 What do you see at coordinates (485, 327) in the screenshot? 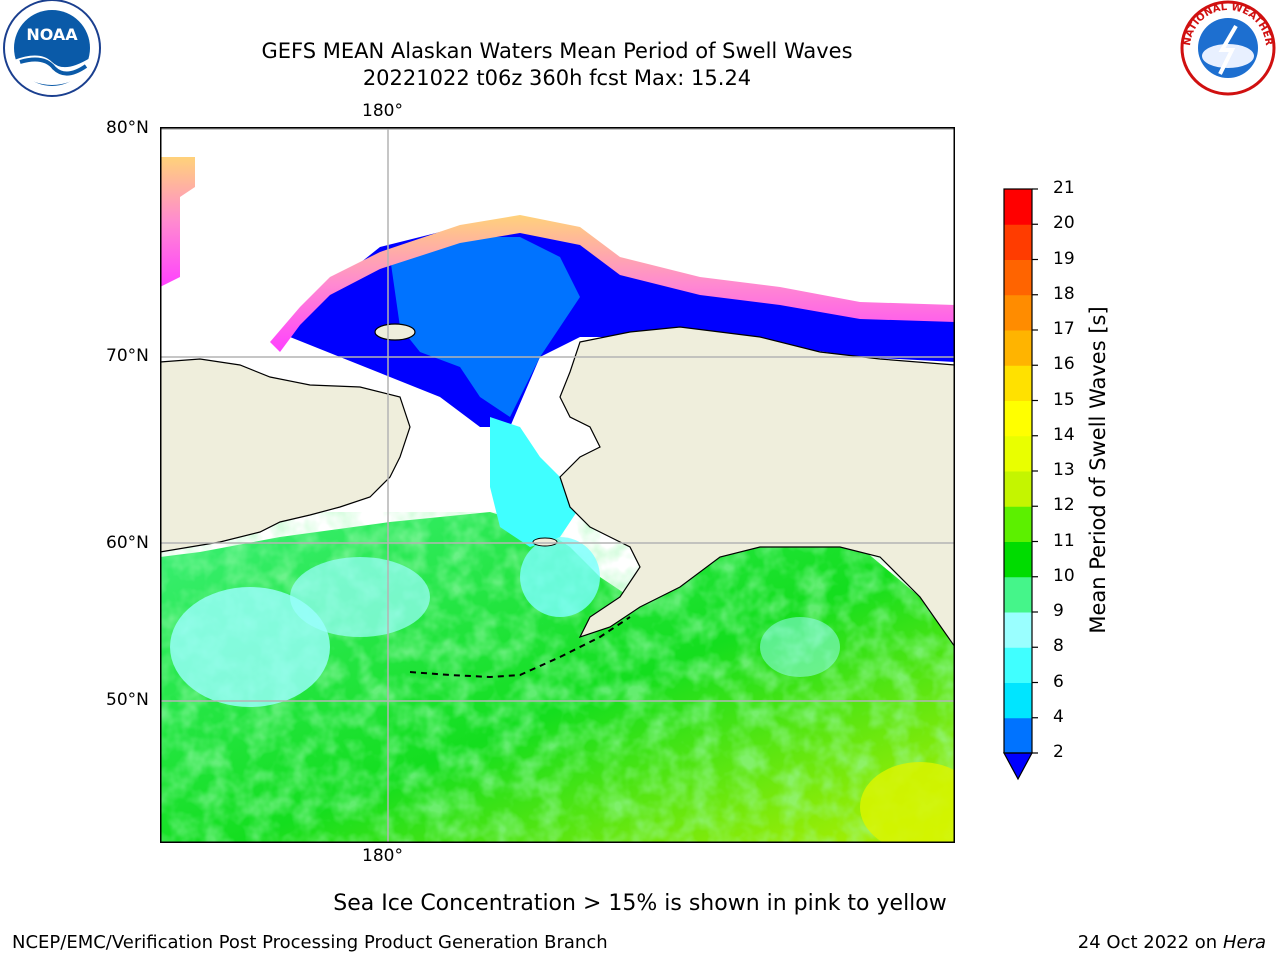
I see `chukchi-blue-core` at bounding box center [485, 327].